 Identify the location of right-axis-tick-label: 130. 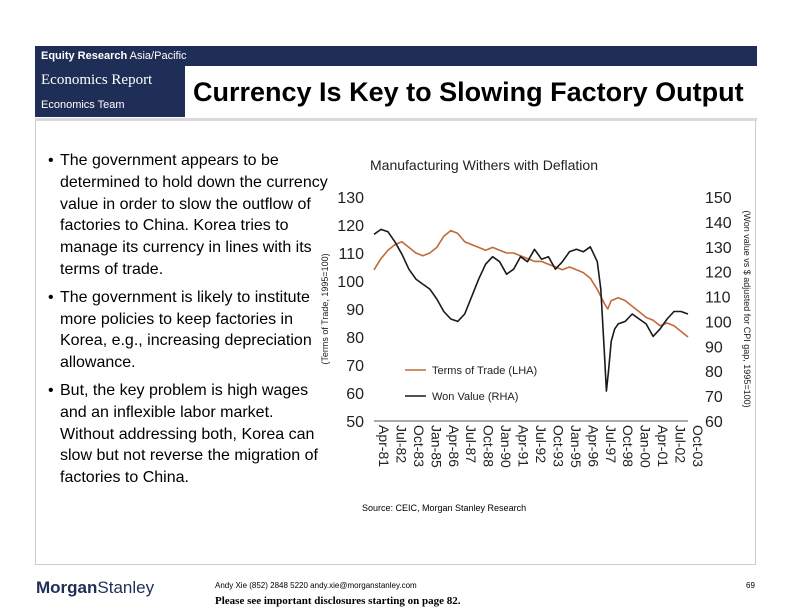
(718, 248).